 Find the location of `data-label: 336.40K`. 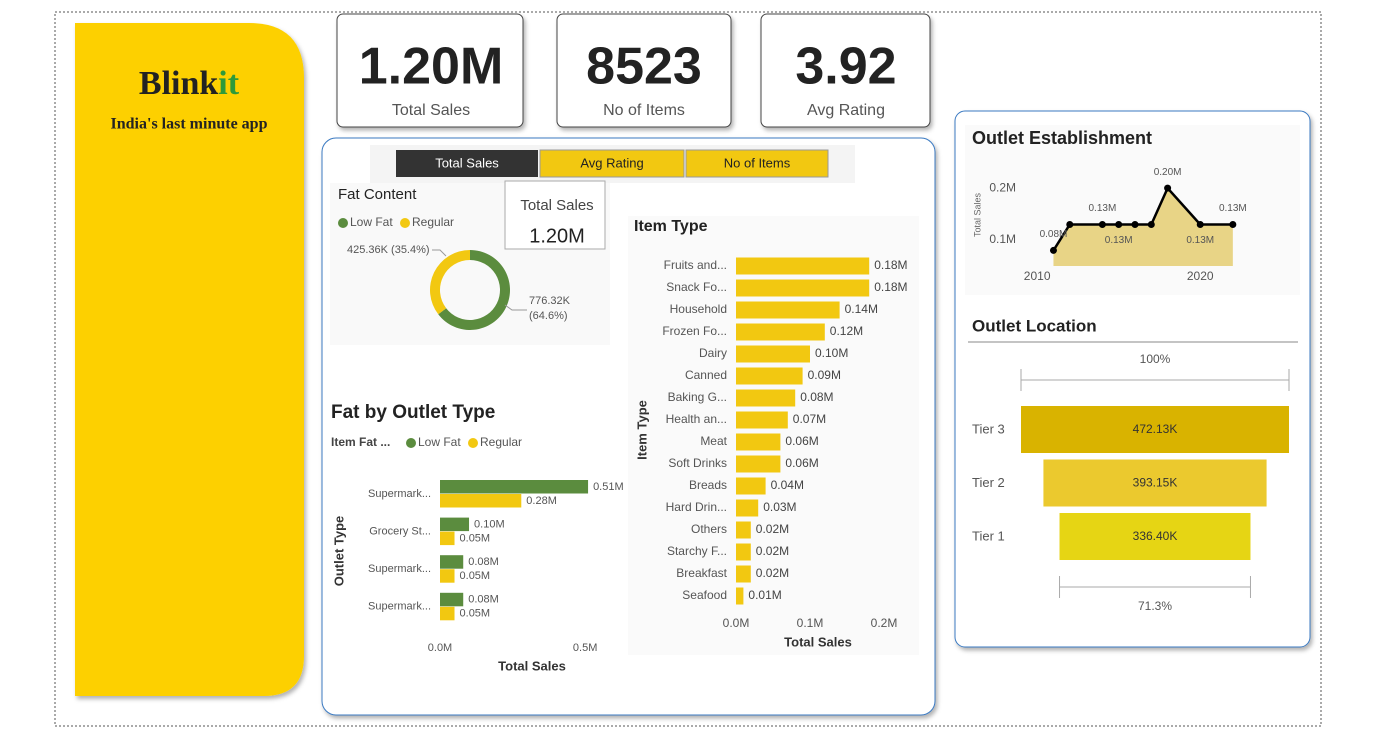

data-label: 336.40K is located at coordinates (1155, 536).